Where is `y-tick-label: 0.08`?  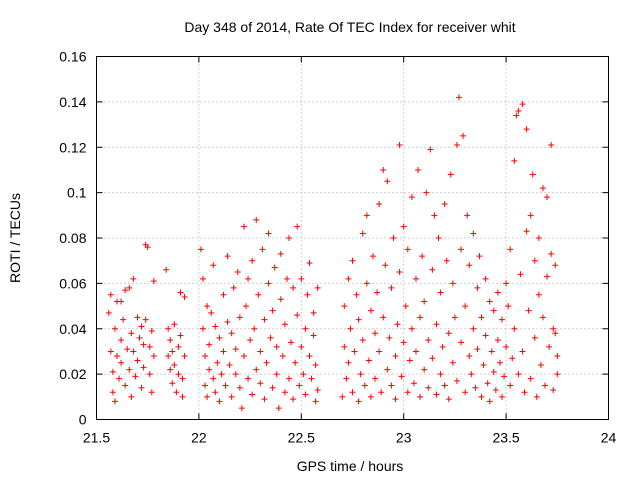 y-tick-label: 0.08 is located at coordinates (72, 238).